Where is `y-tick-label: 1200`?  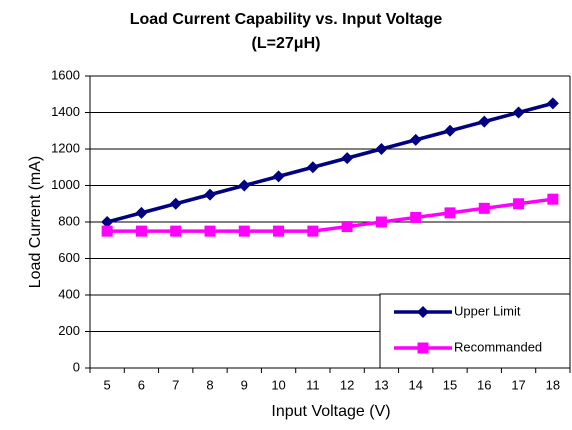
y-tick-label: 1200 is located at coordinates (65, 147).